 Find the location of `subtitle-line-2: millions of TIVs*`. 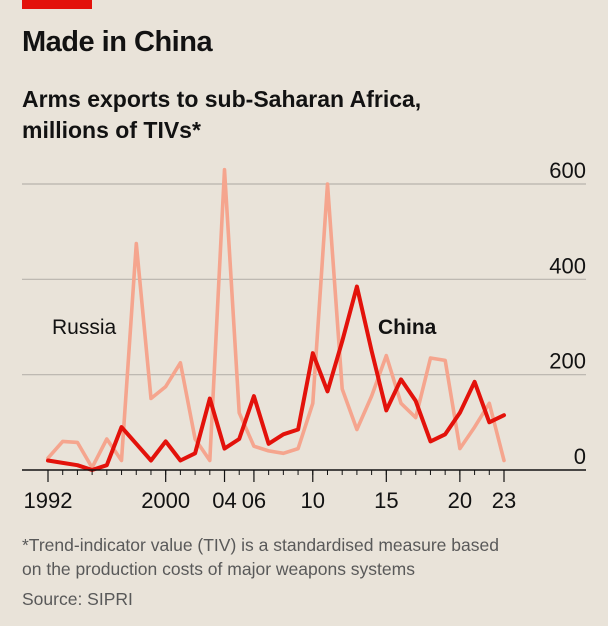

subtitle-line-2: millions of TIVs* is located at coordinates (111, 130).